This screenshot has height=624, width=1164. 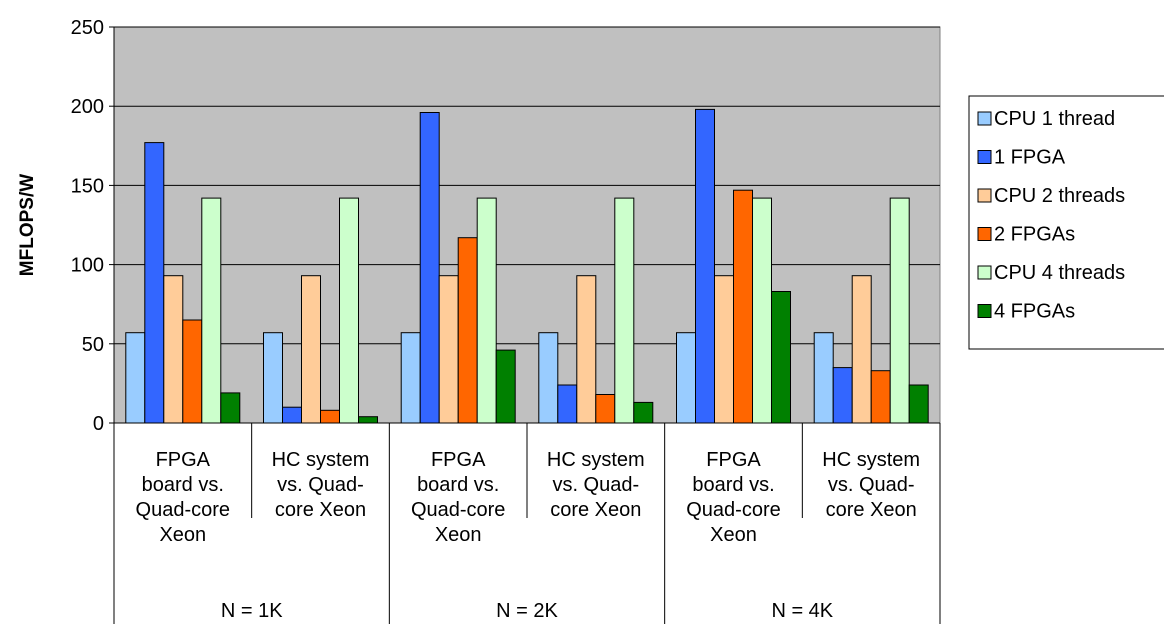 What do you see at coordinates (93, 345) in the screenshot?
I see `y-tick-label: 50` at bounding box center [93, 345].